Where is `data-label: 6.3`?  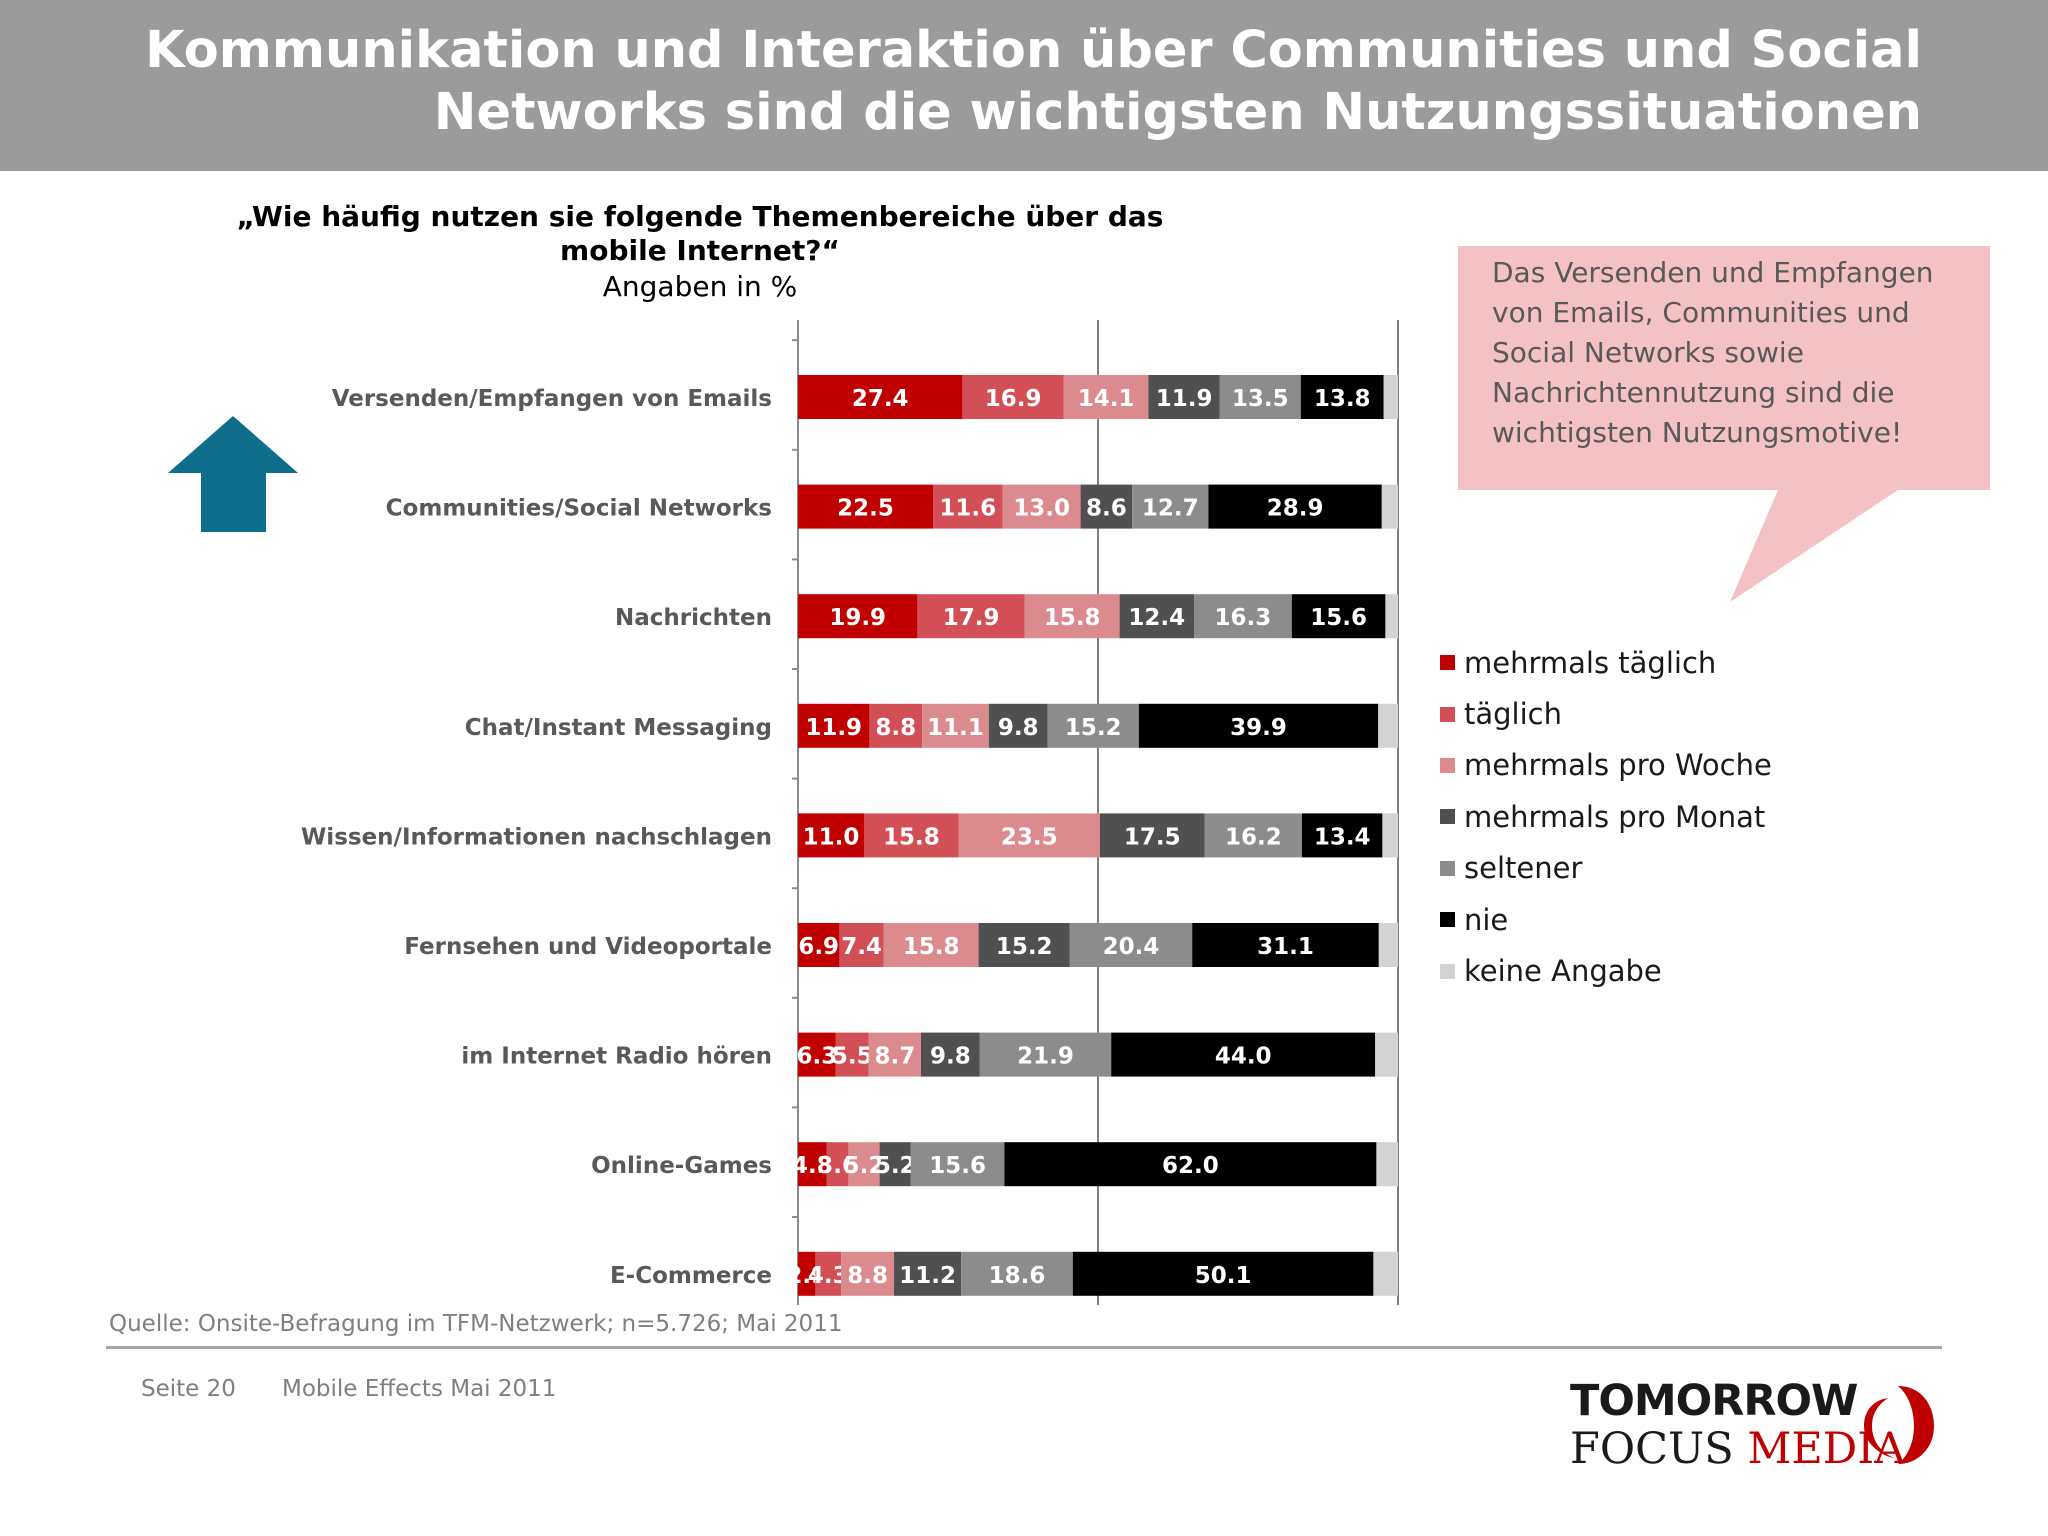
data-label: 6.3 is located at coordinates (817, 1057).